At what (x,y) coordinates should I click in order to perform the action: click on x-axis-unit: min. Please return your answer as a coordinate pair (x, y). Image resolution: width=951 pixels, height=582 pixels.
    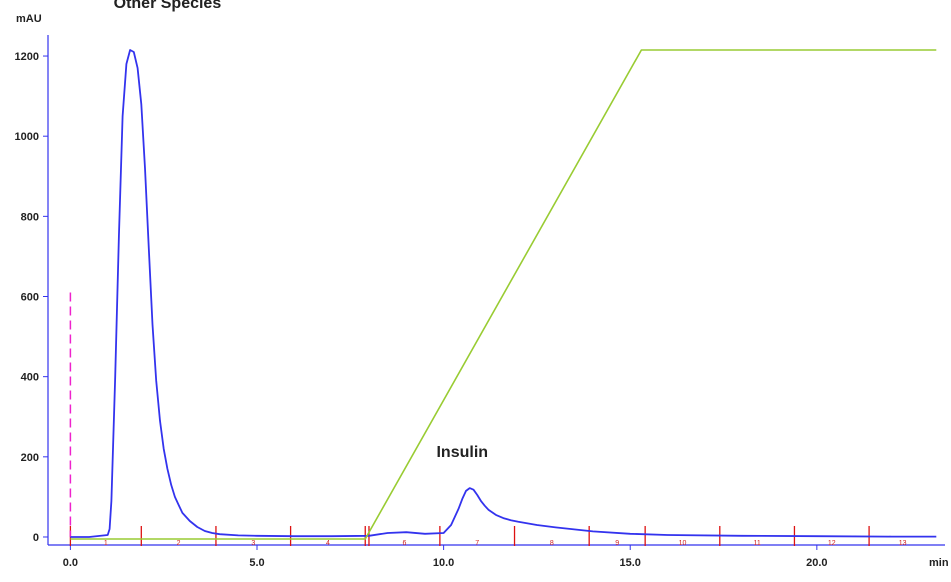
    Looking at the image, I should click on (939, 563).